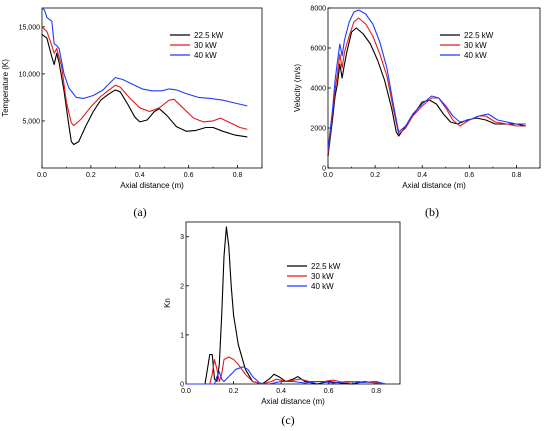 This screenshot has height=431, width=550. Describe the element at coordinates (318, 129) in the screenshot. I see `y-tick-label: 2000` at that location.